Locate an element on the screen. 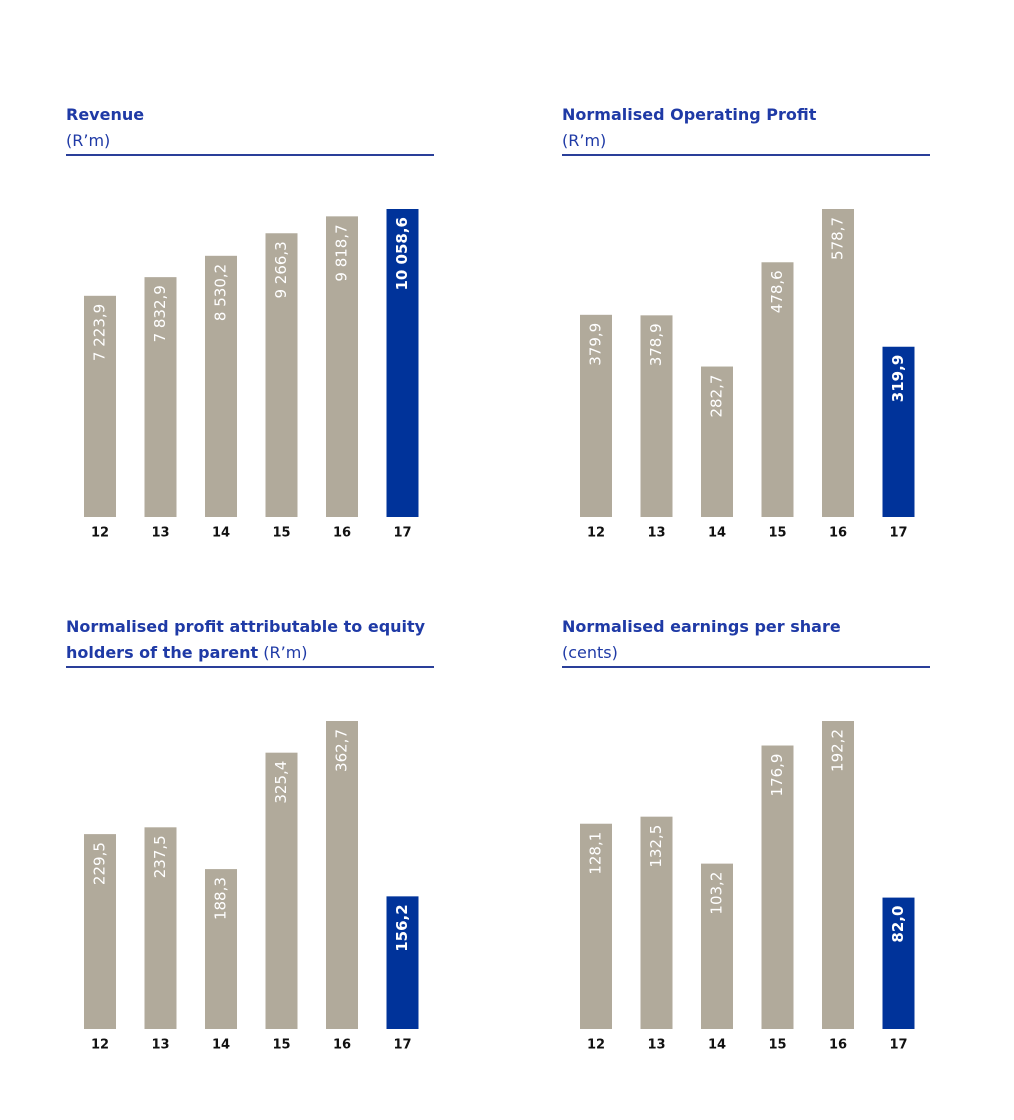 The width and height of the screenshot is (1014, 1120). value-label: 325,4 is located at coordinates (281, 782).